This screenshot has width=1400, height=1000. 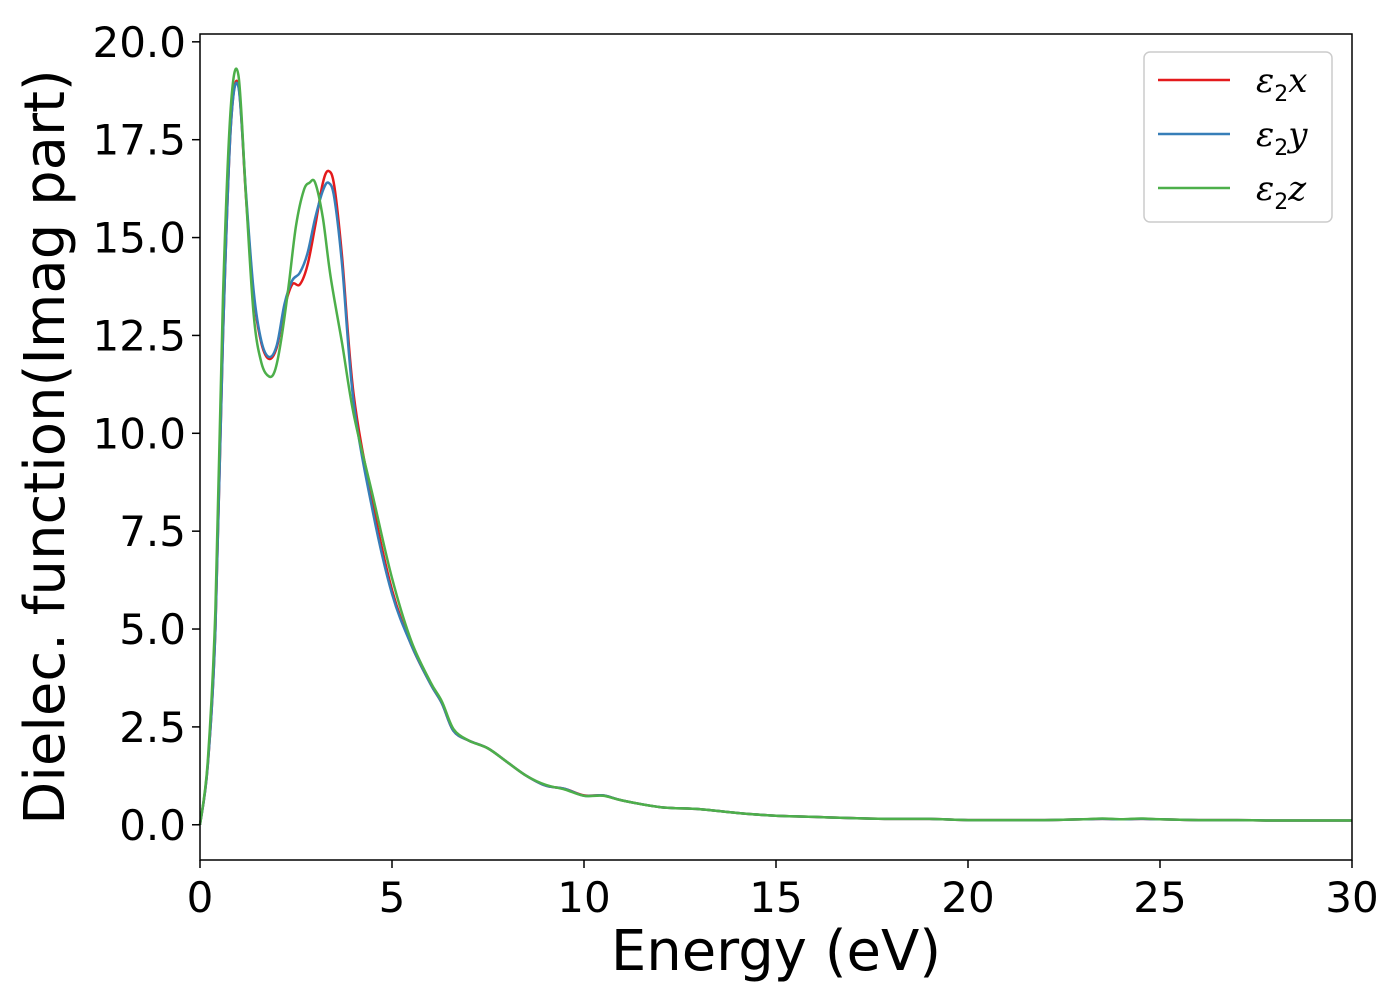 I want to click on y-tick-label: 20.0, so click(x=139, y=42).